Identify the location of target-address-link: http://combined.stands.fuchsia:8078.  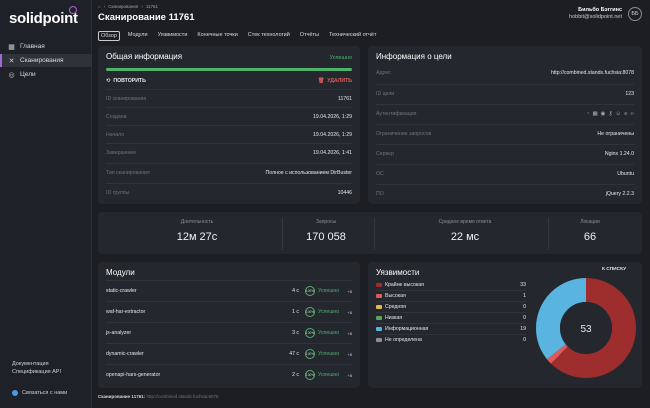
(592, 73).